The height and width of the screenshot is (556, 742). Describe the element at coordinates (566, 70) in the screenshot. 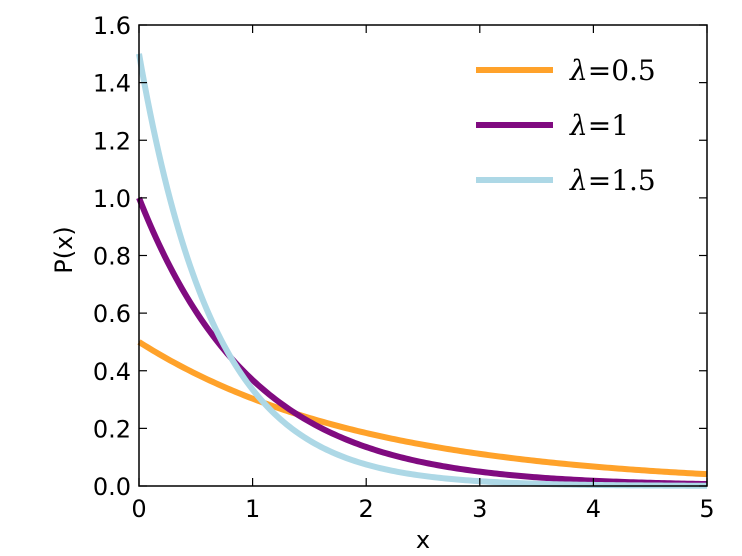

I see `legend-item-0: λ=0.5` at that location.